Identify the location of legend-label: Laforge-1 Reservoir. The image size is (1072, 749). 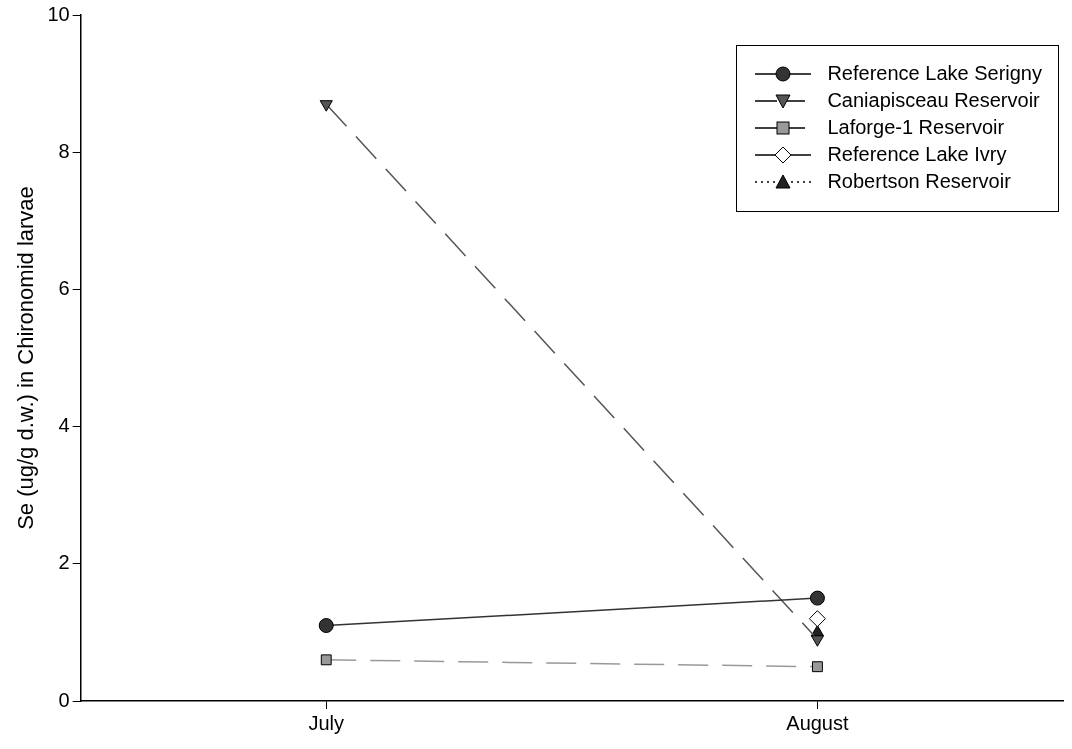
(916, 127).